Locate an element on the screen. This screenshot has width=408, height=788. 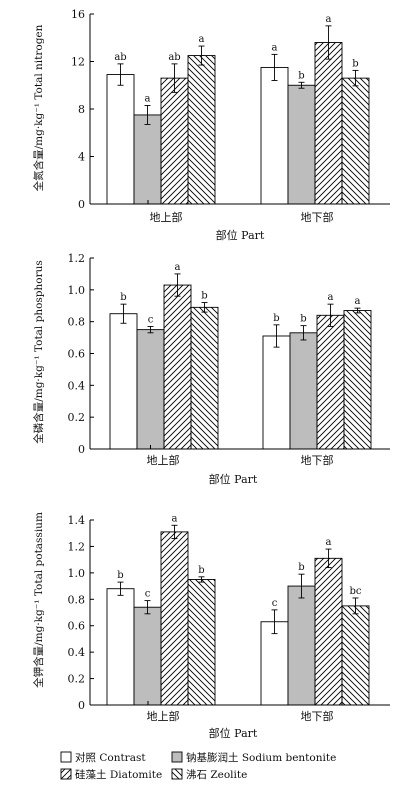
legend-label: 沸石 Zeolite is located at coordinates (216, 774).